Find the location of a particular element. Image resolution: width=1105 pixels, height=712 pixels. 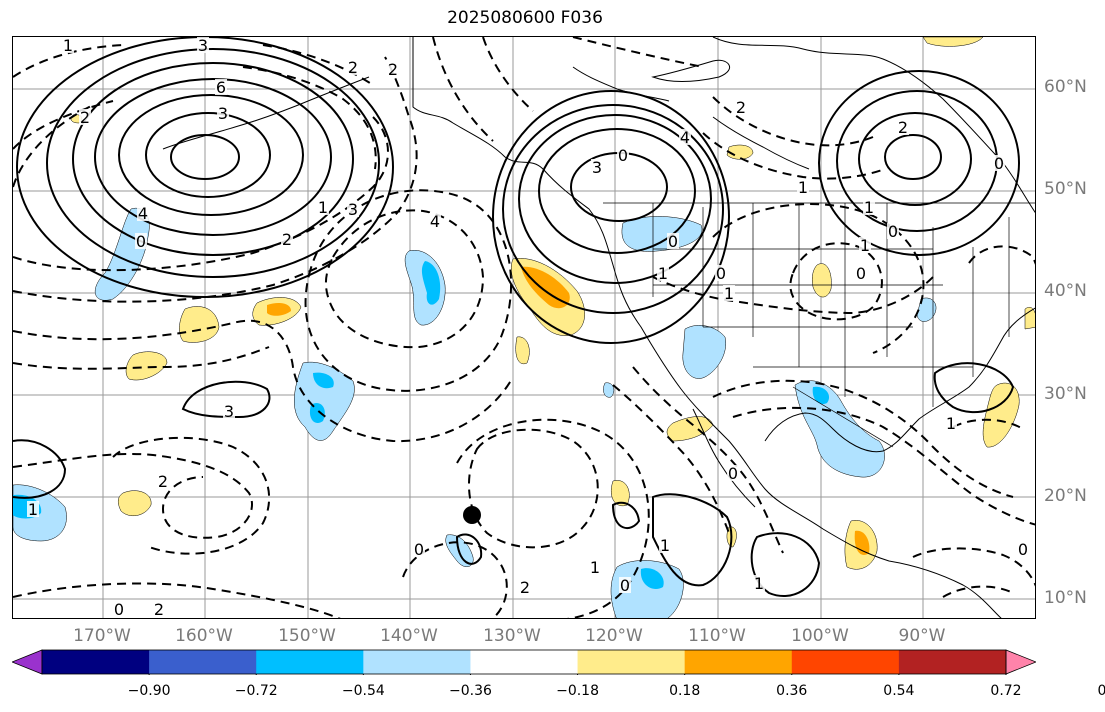

lat-label: 50°N is located at coordinates (1065, 189).